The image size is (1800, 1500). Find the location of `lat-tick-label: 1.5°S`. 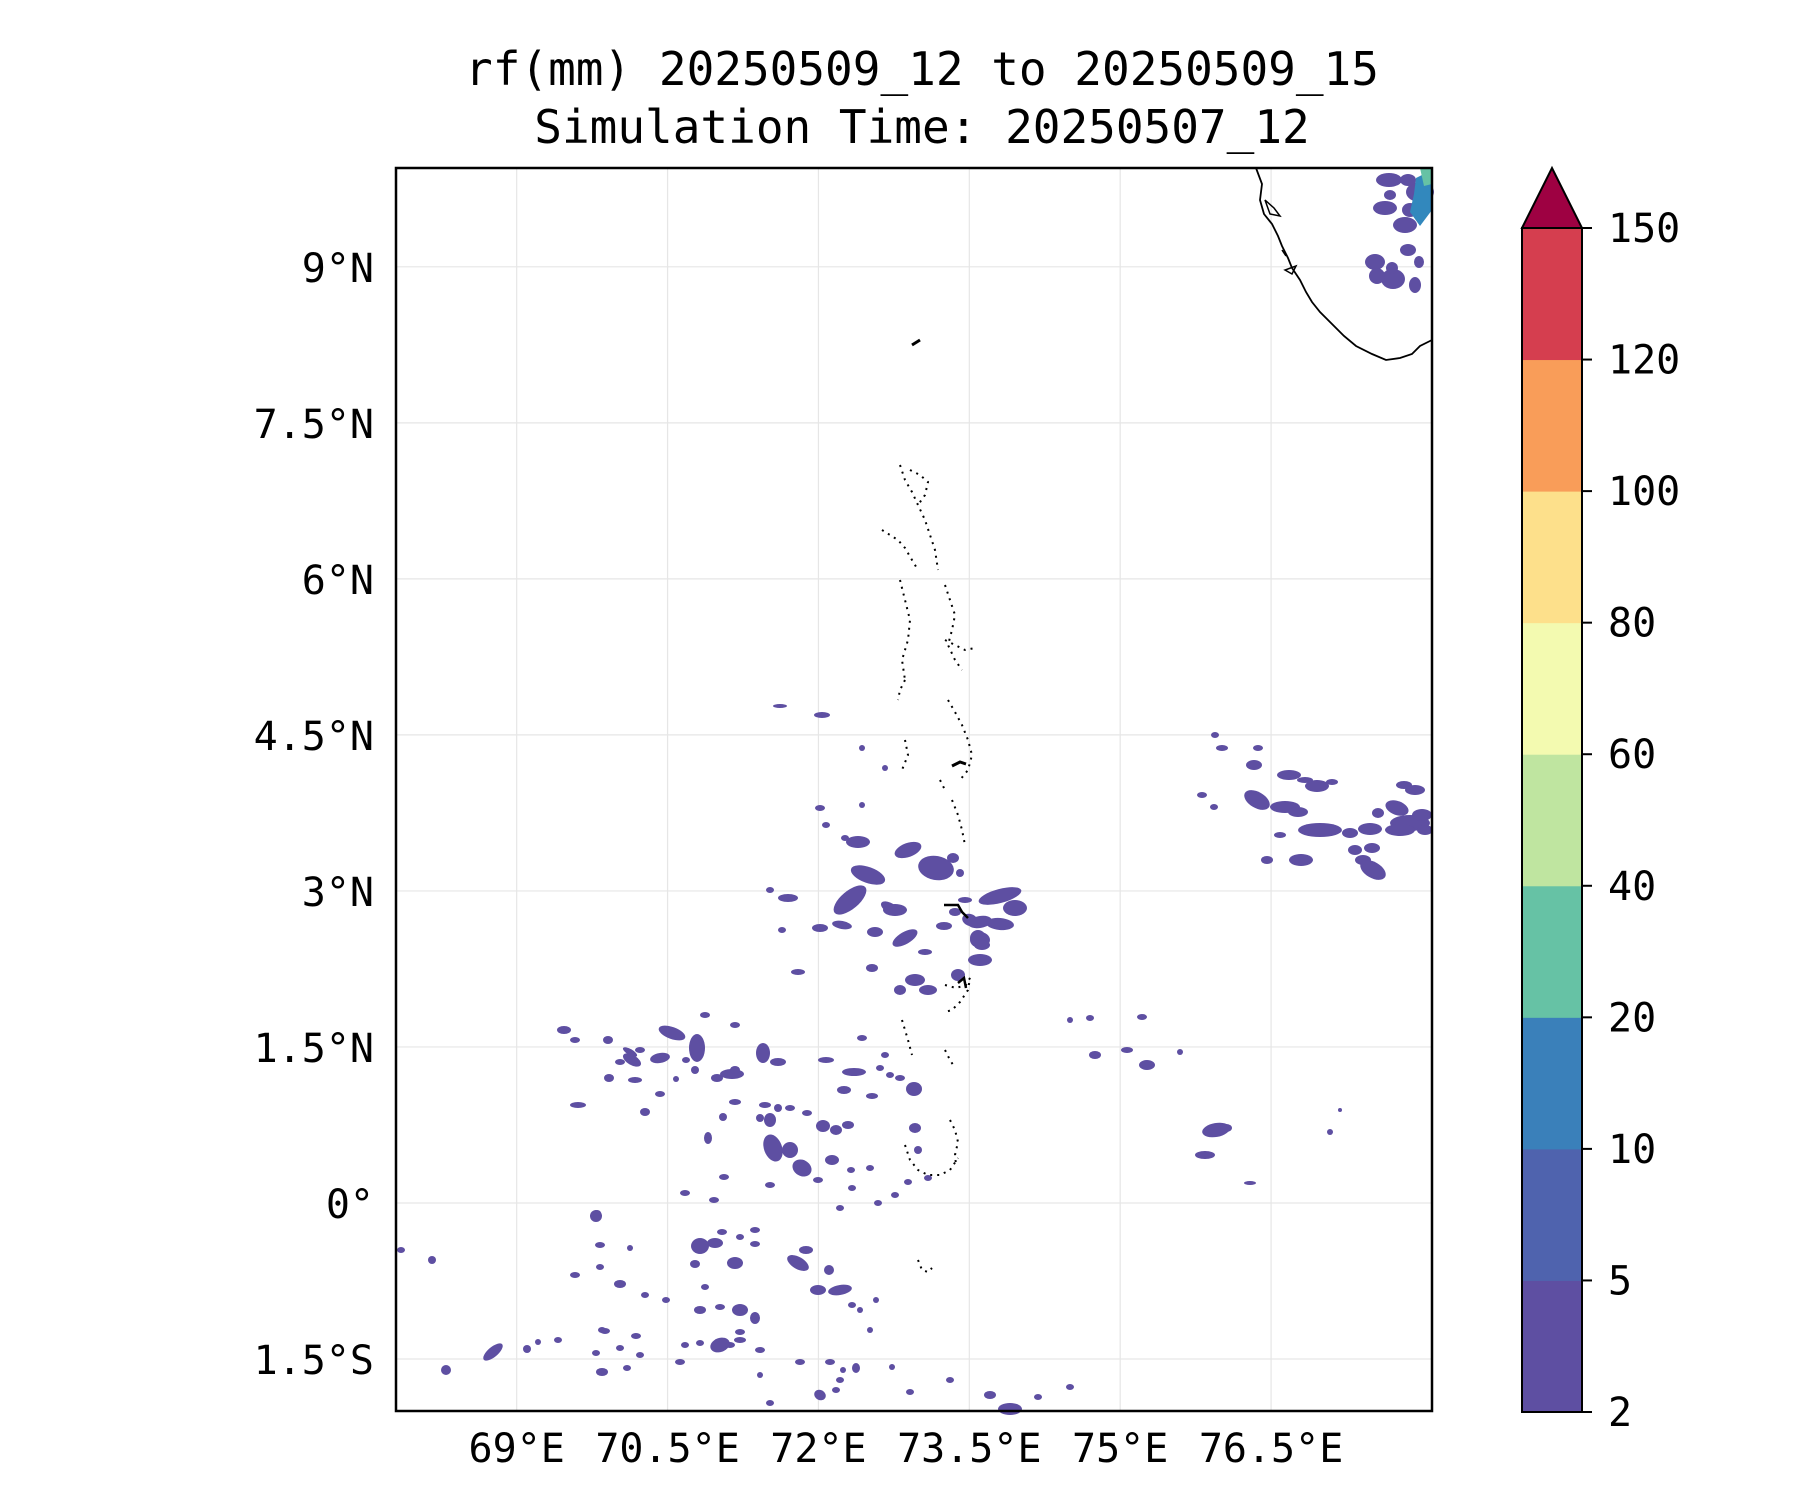

lat-tick-label: 1.5°S is located at coordinates (314, 1361).